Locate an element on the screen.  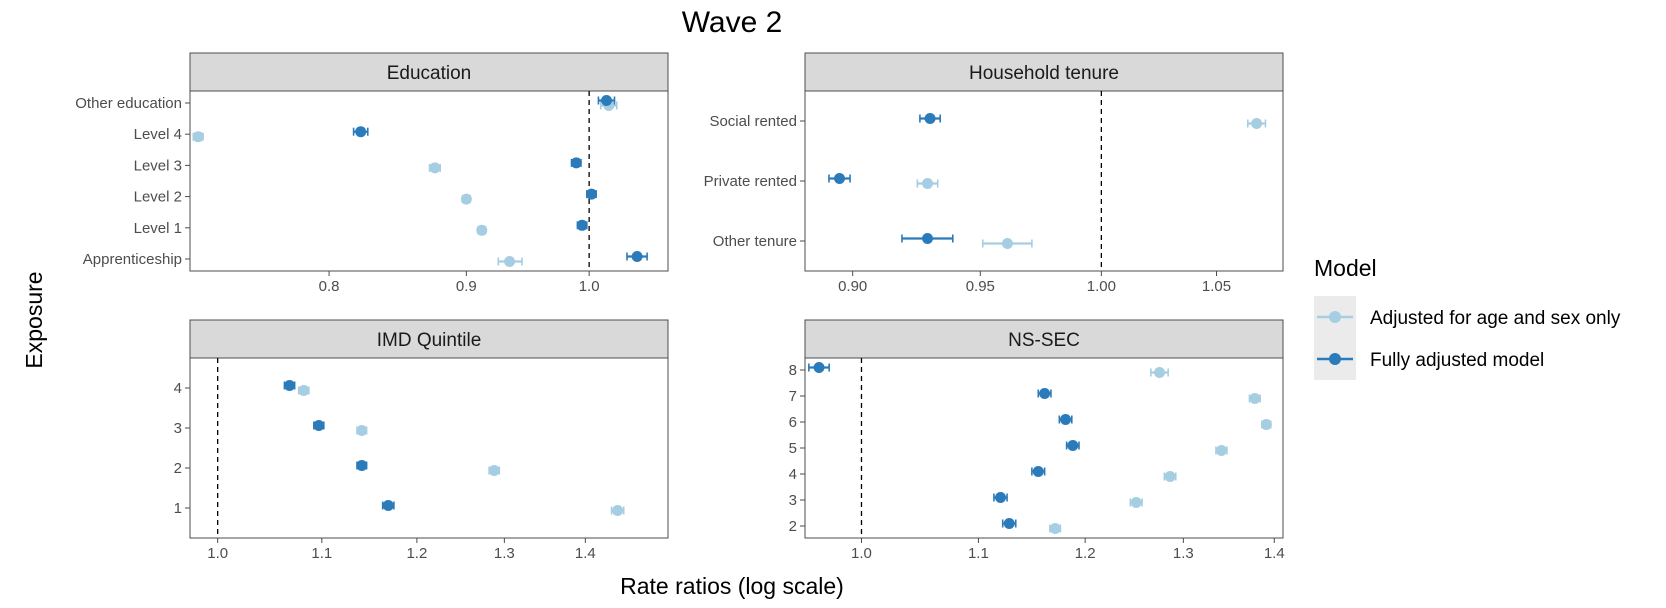
y-tick-label: Level 2 is located at coordinates (158, 197).